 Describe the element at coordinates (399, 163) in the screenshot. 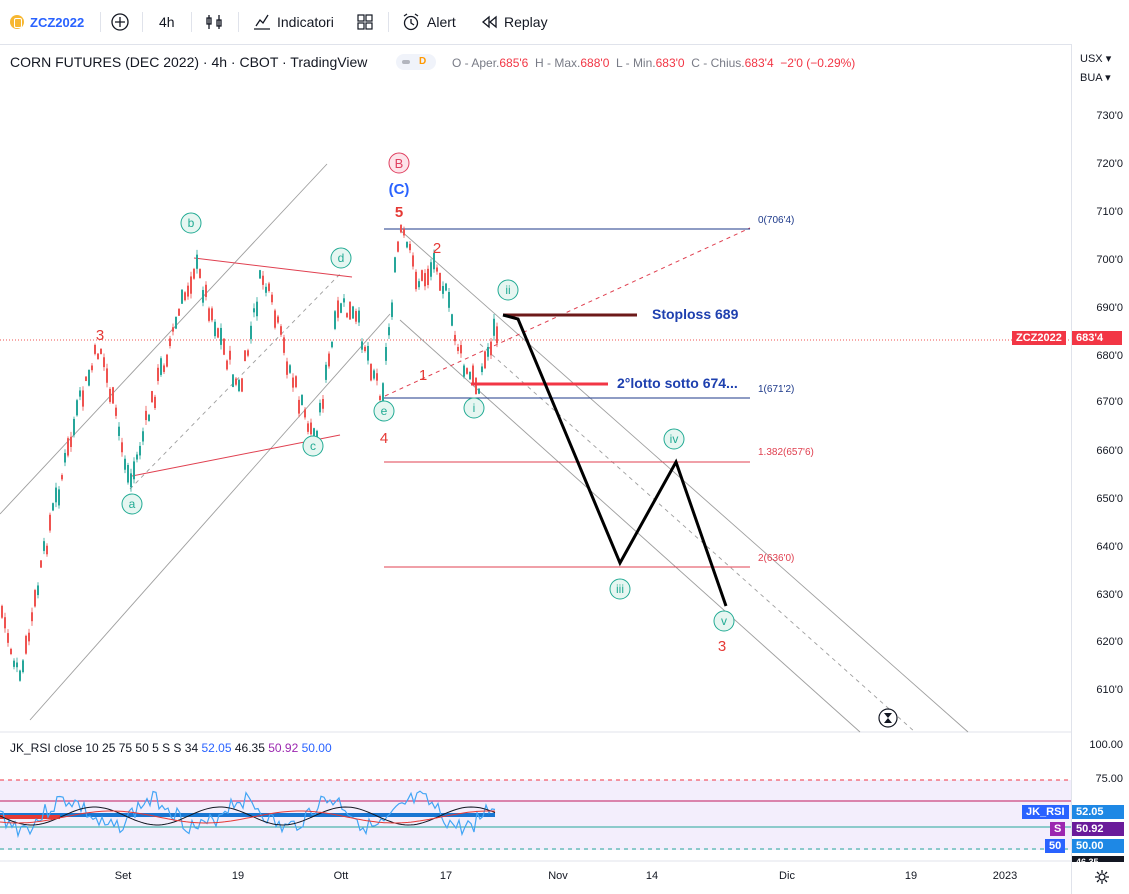

I see `wave-b-circle` at that location.